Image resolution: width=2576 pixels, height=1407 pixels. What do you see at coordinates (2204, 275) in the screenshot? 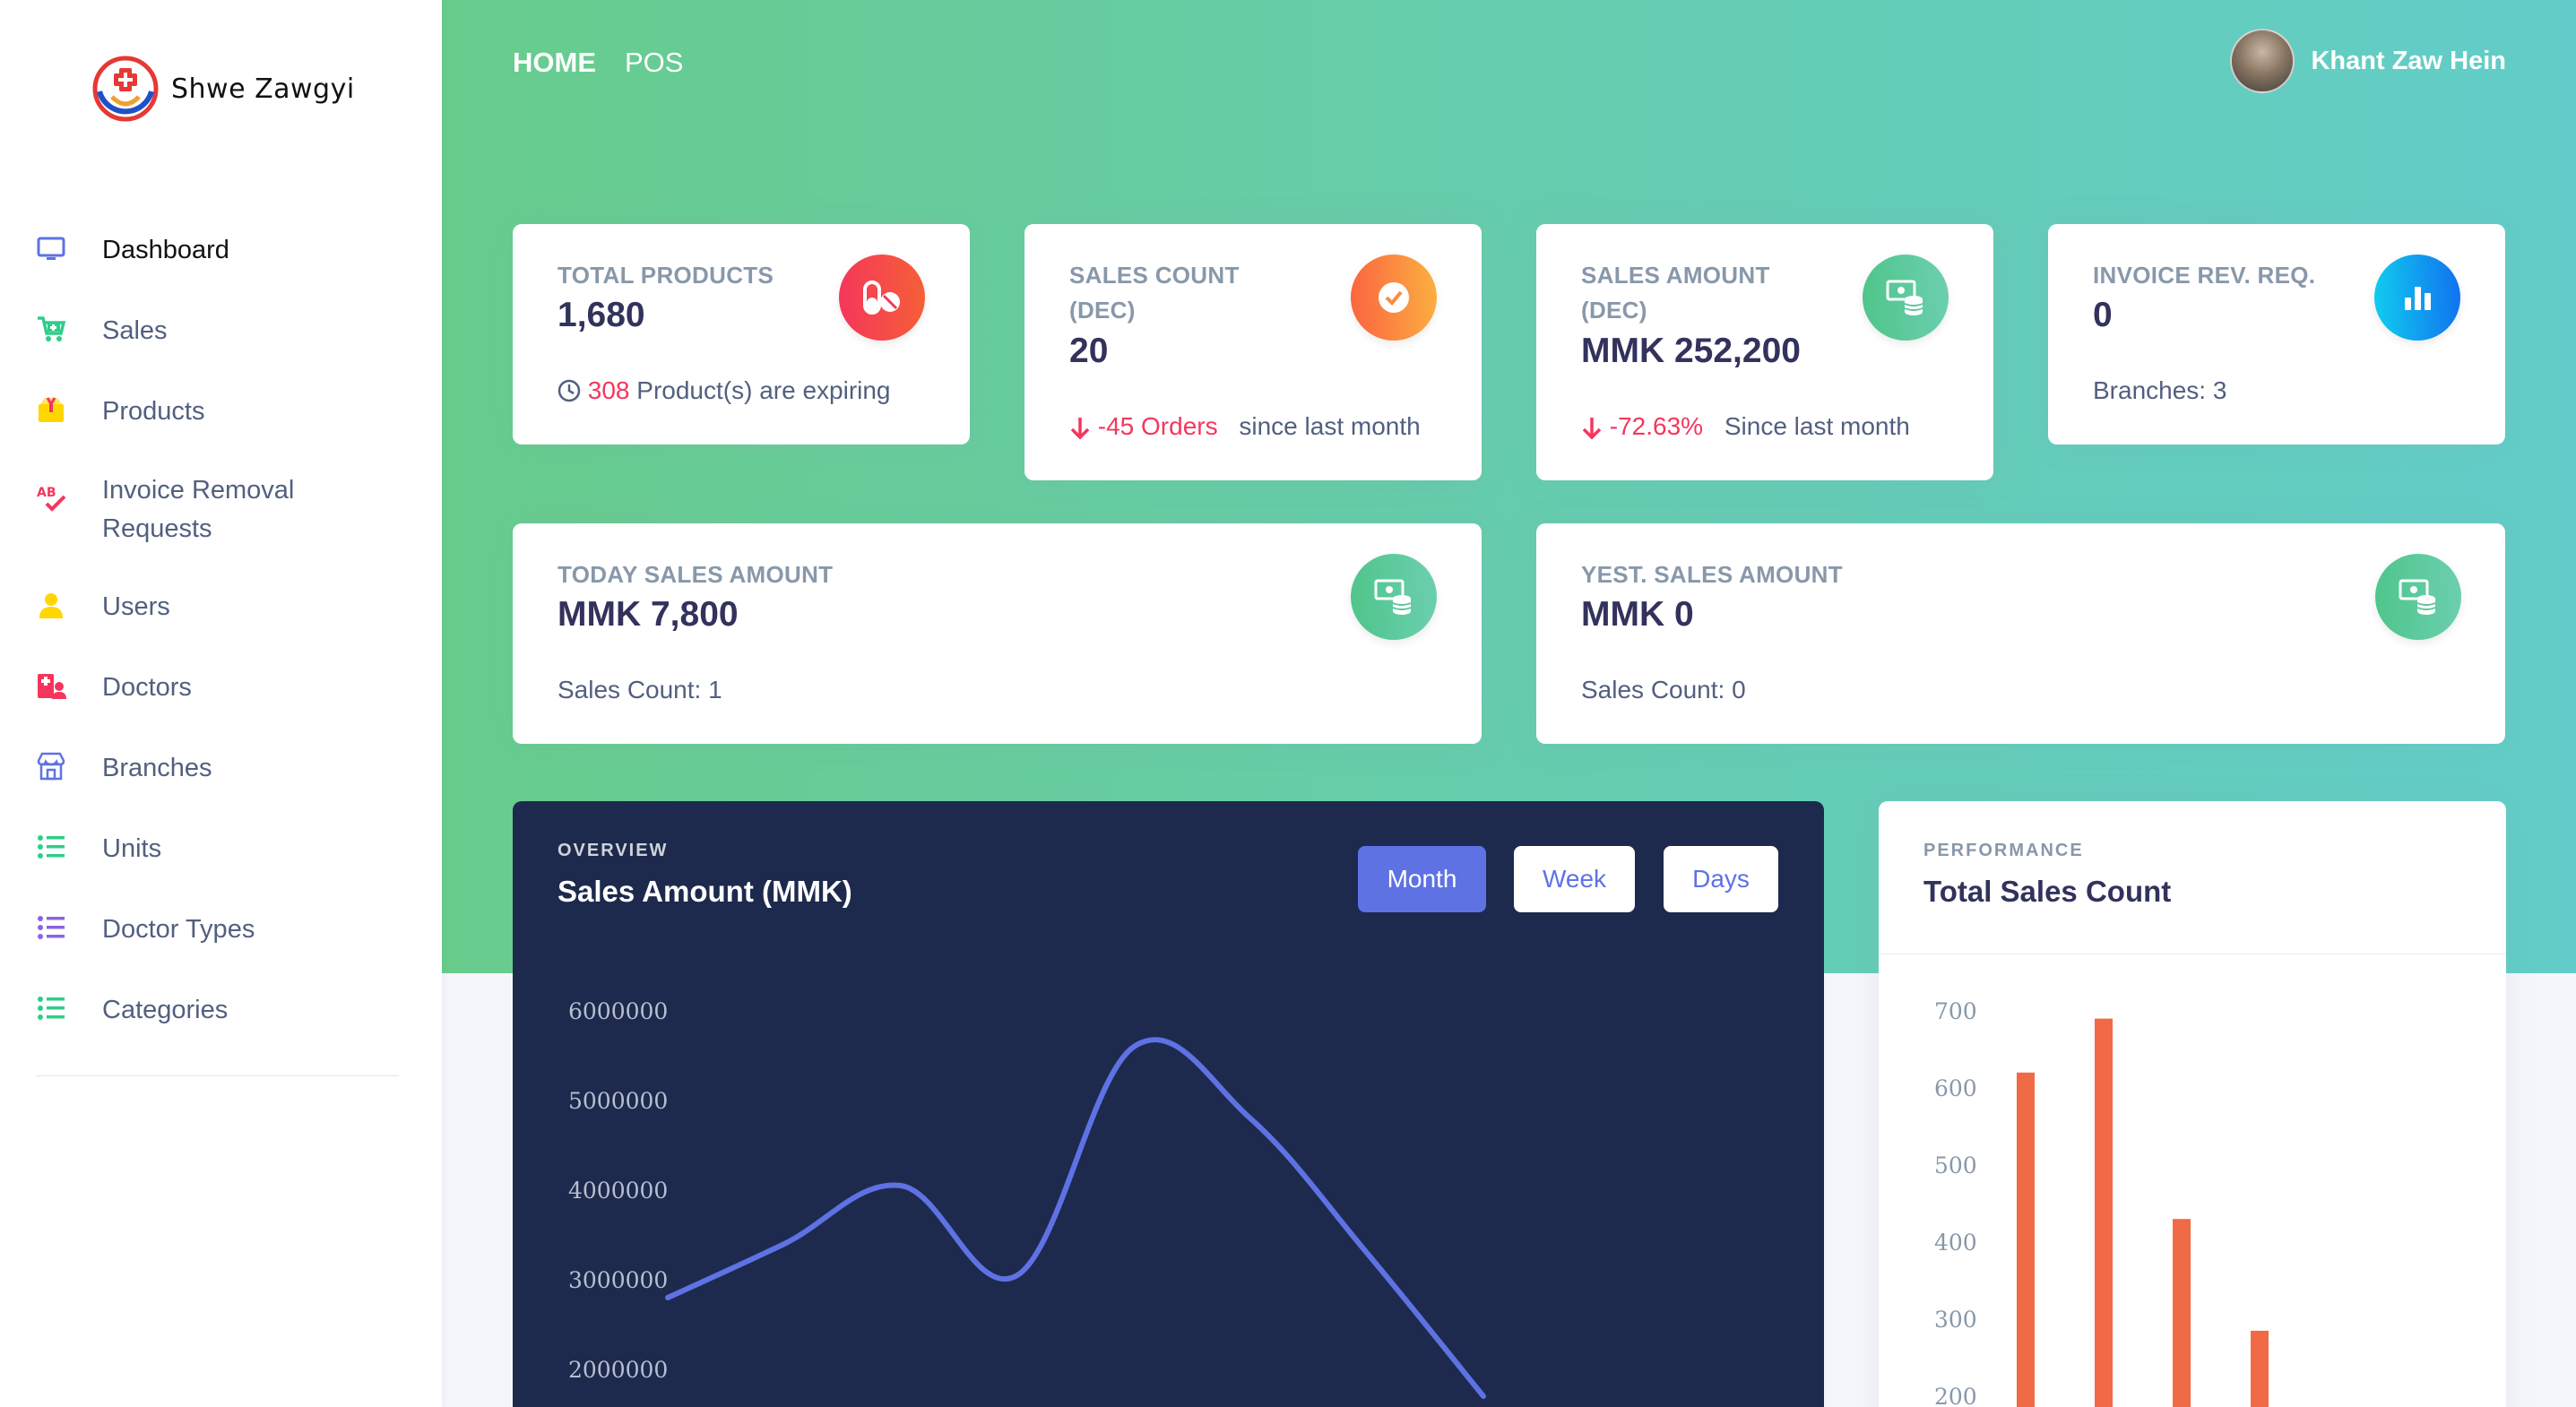
I see `card-title: Invoice Rev. Req.` at bounding box center [2204, 275].